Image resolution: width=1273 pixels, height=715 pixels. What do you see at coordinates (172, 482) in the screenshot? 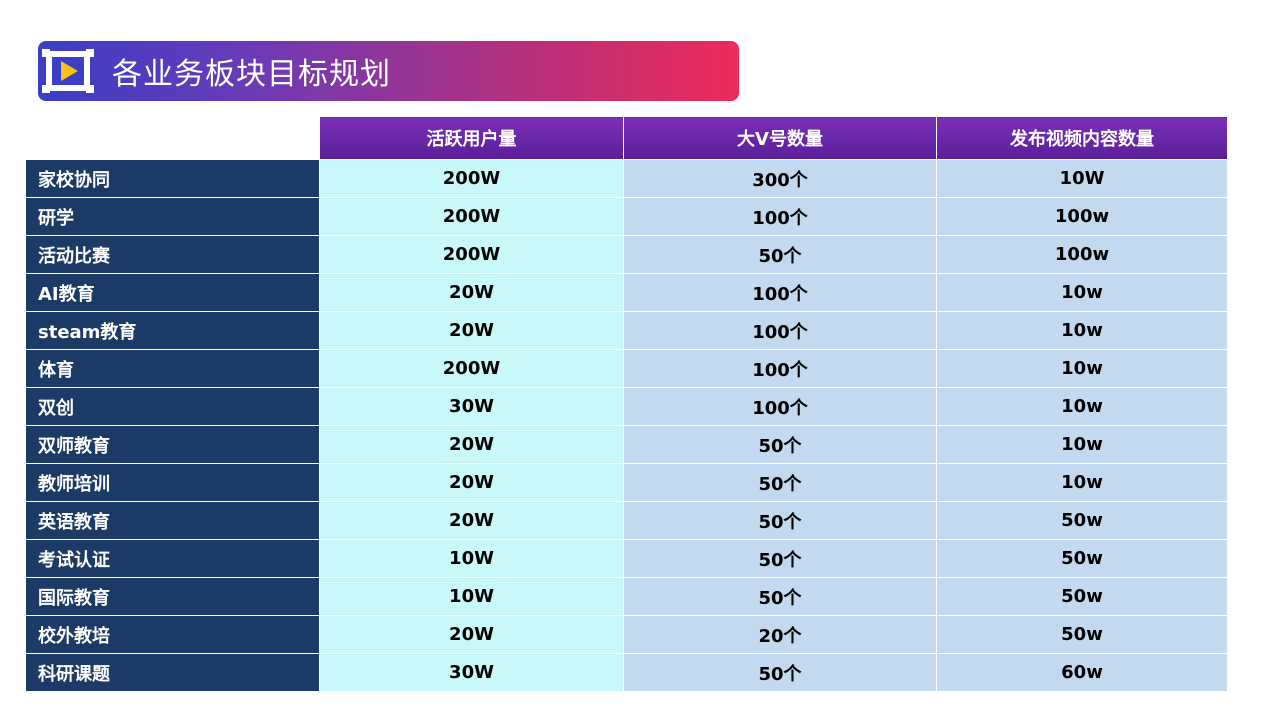
I see `row-label: 教师培训` at bounding box center [172, 482].